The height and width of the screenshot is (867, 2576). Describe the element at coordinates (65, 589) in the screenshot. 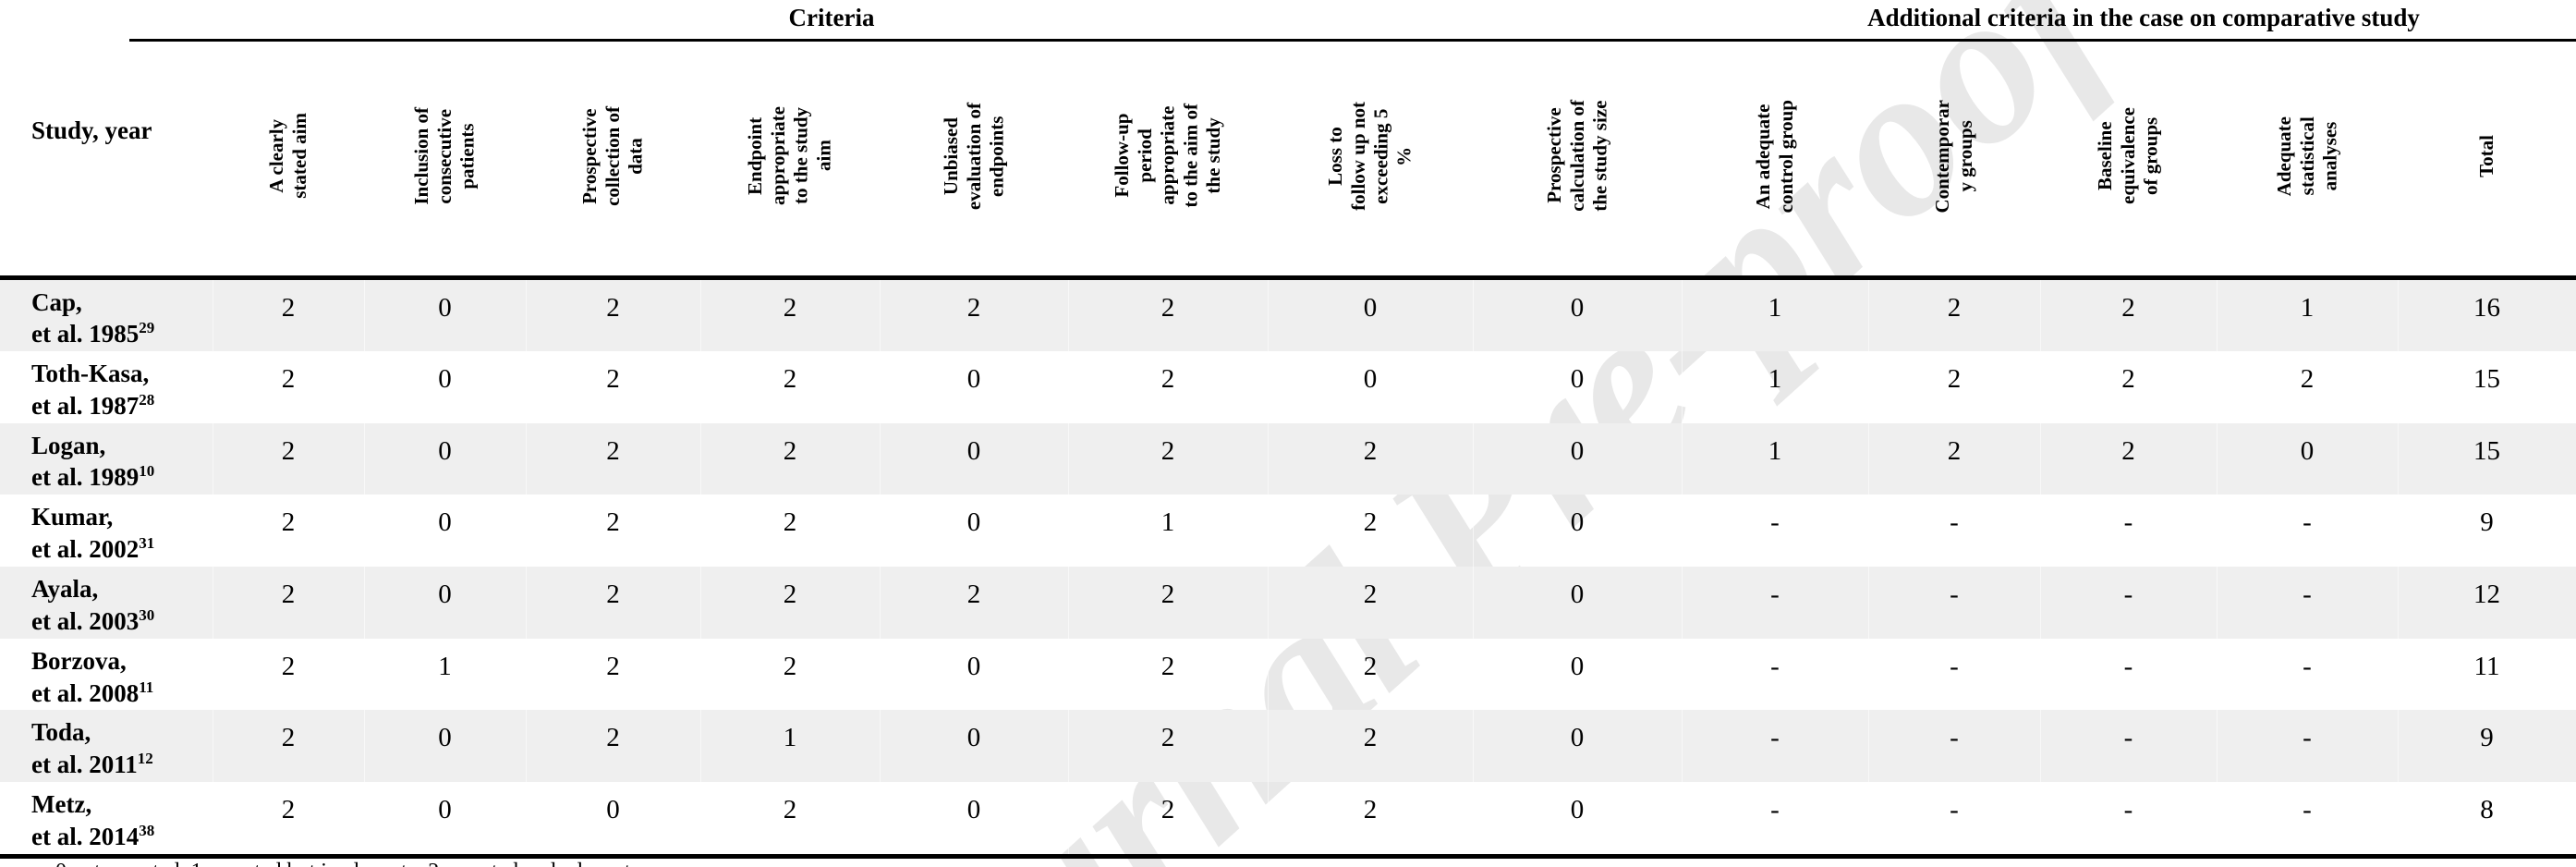

I see `study-name: Ayala,` at that location.